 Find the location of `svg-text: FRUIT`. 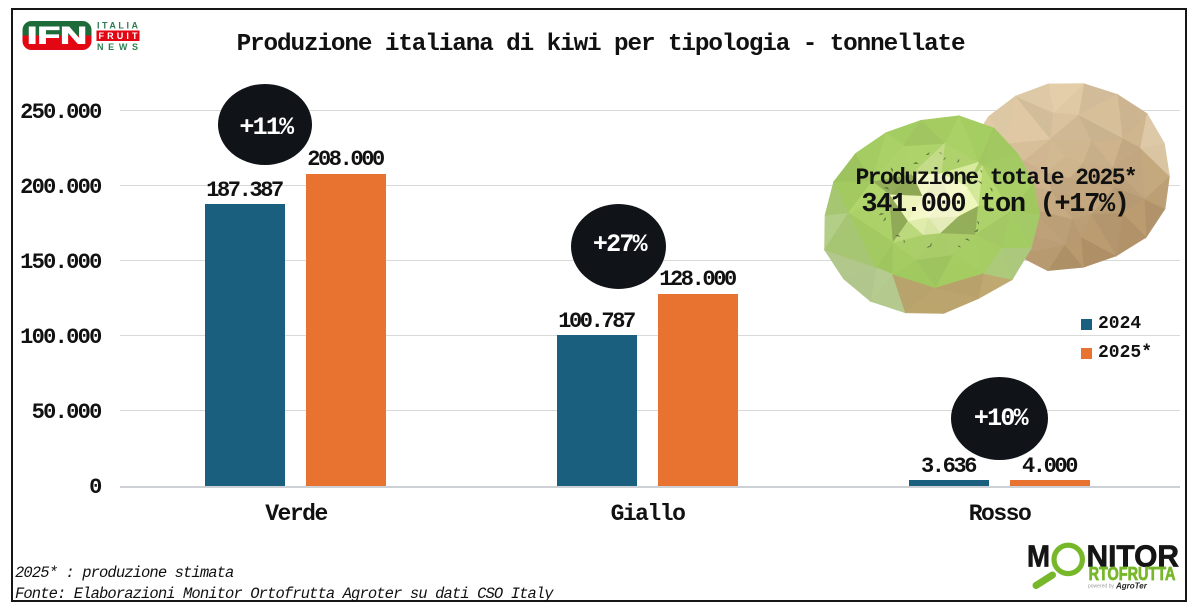

svg-text: FRUIT is located at coordinates (119, 36).